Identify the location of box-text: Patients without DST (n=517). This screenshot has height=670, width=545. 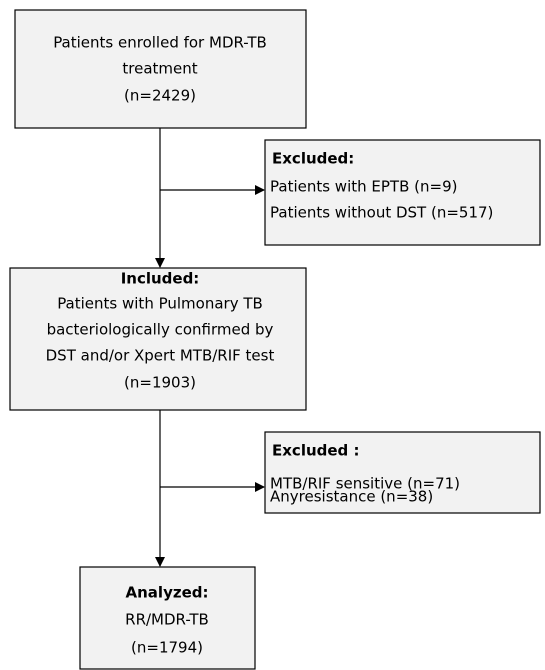
(381, 213).